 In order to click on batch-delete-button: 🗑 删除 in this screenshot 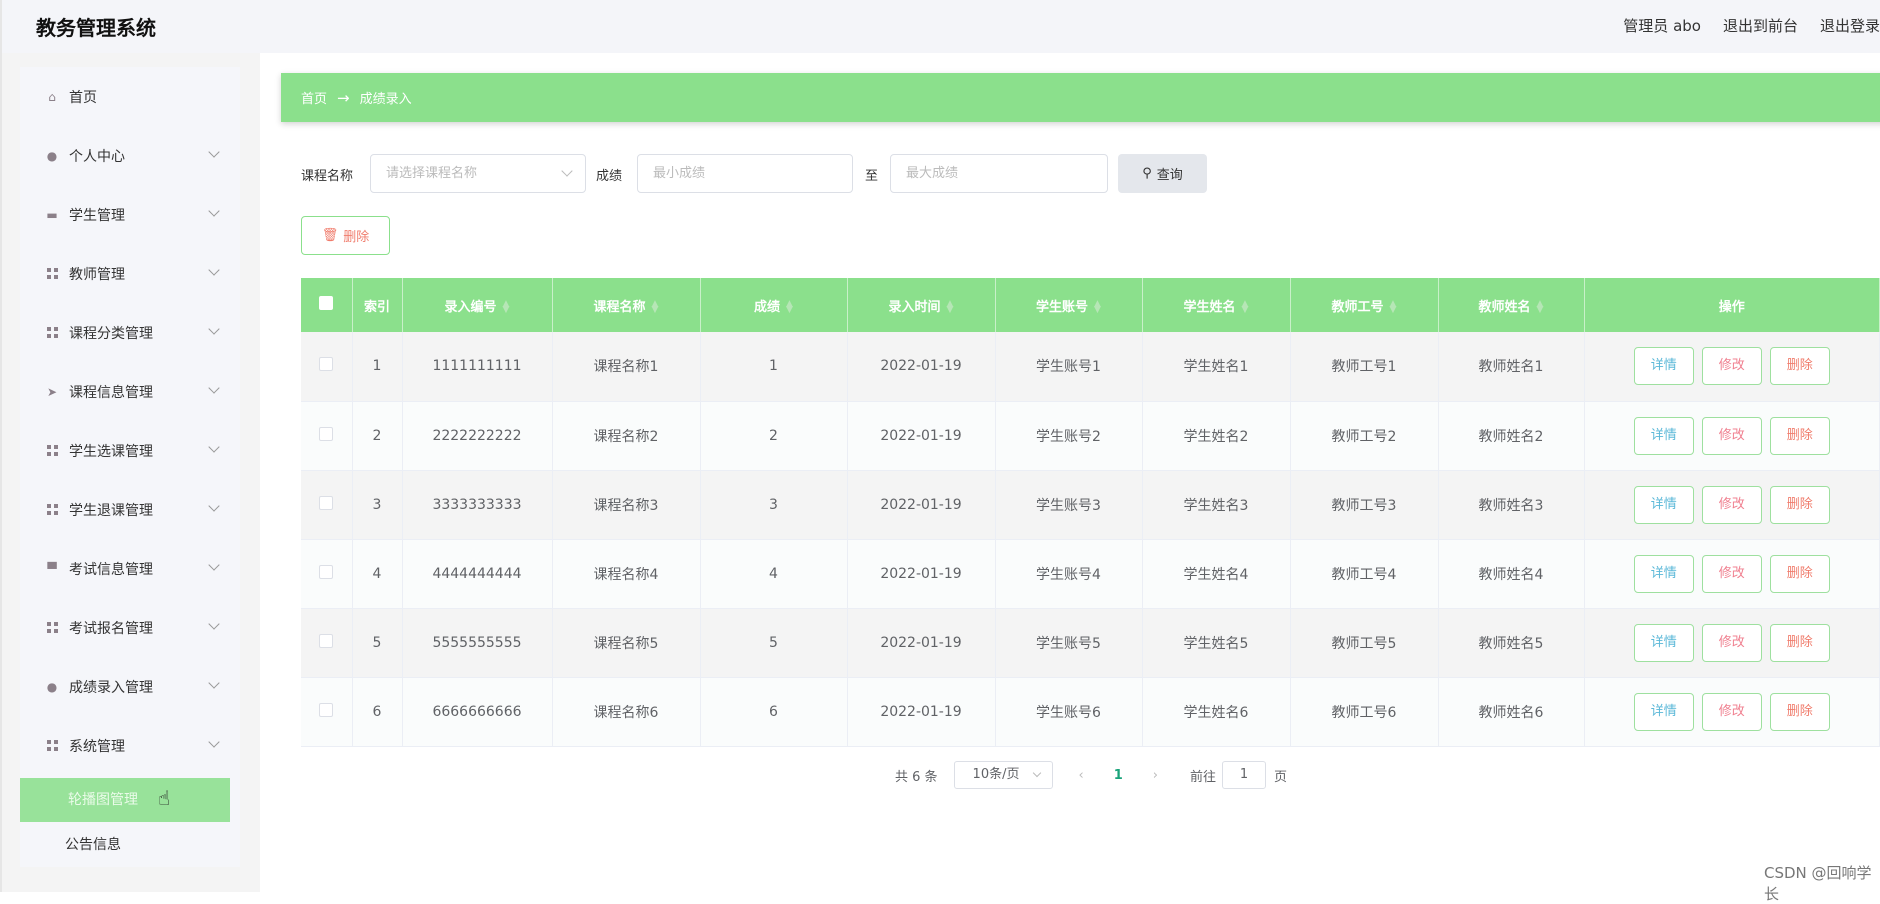, I will do `click(345, 235)`.